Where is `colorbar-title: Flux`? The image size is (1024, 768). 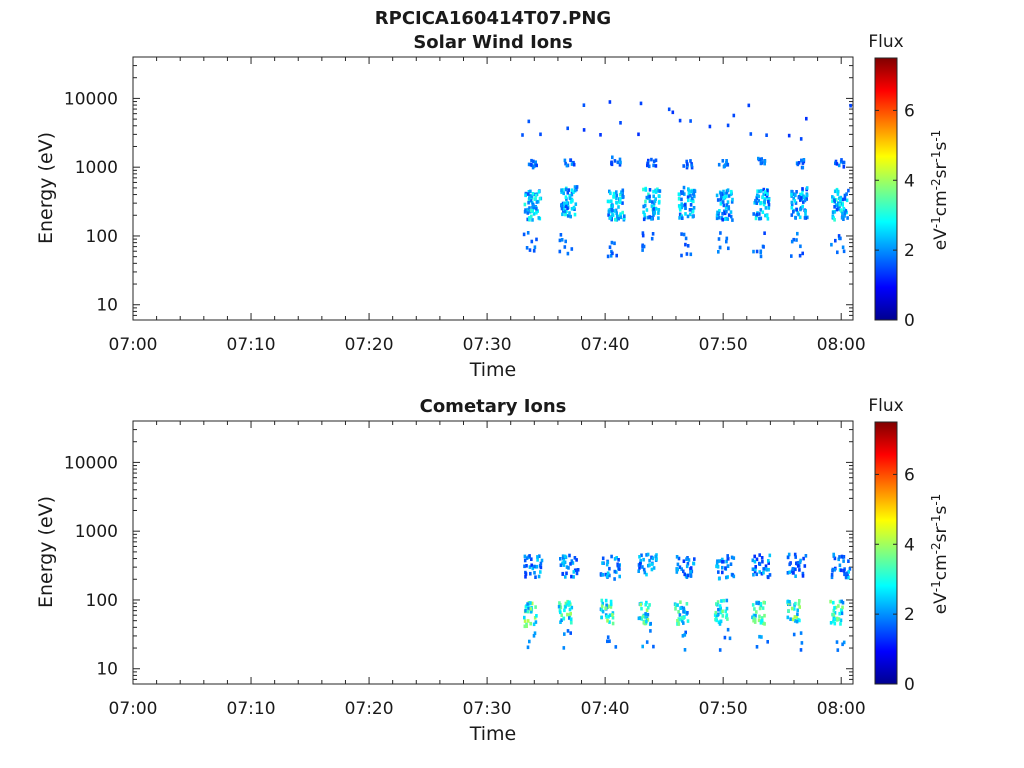
colorbar-title: Flux is located at coordinates (885, 42).